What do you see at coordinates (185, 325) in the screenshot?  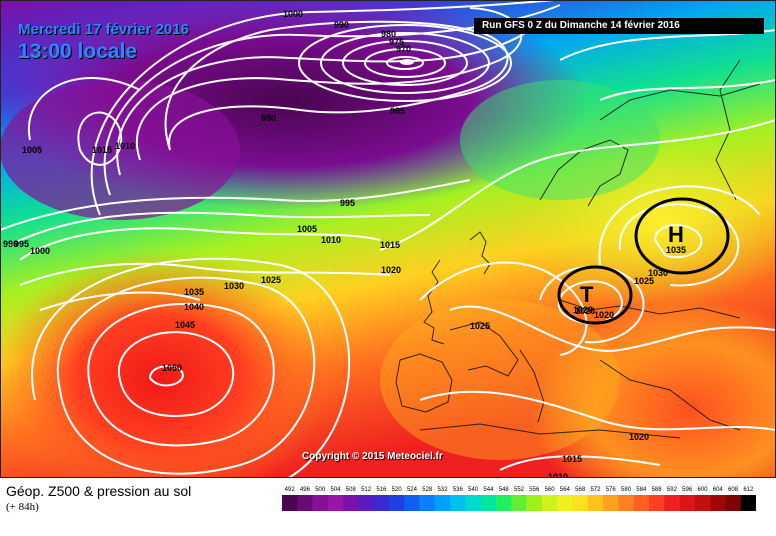 I see `isobar-label: 1045` at bounding box center [185, 325].